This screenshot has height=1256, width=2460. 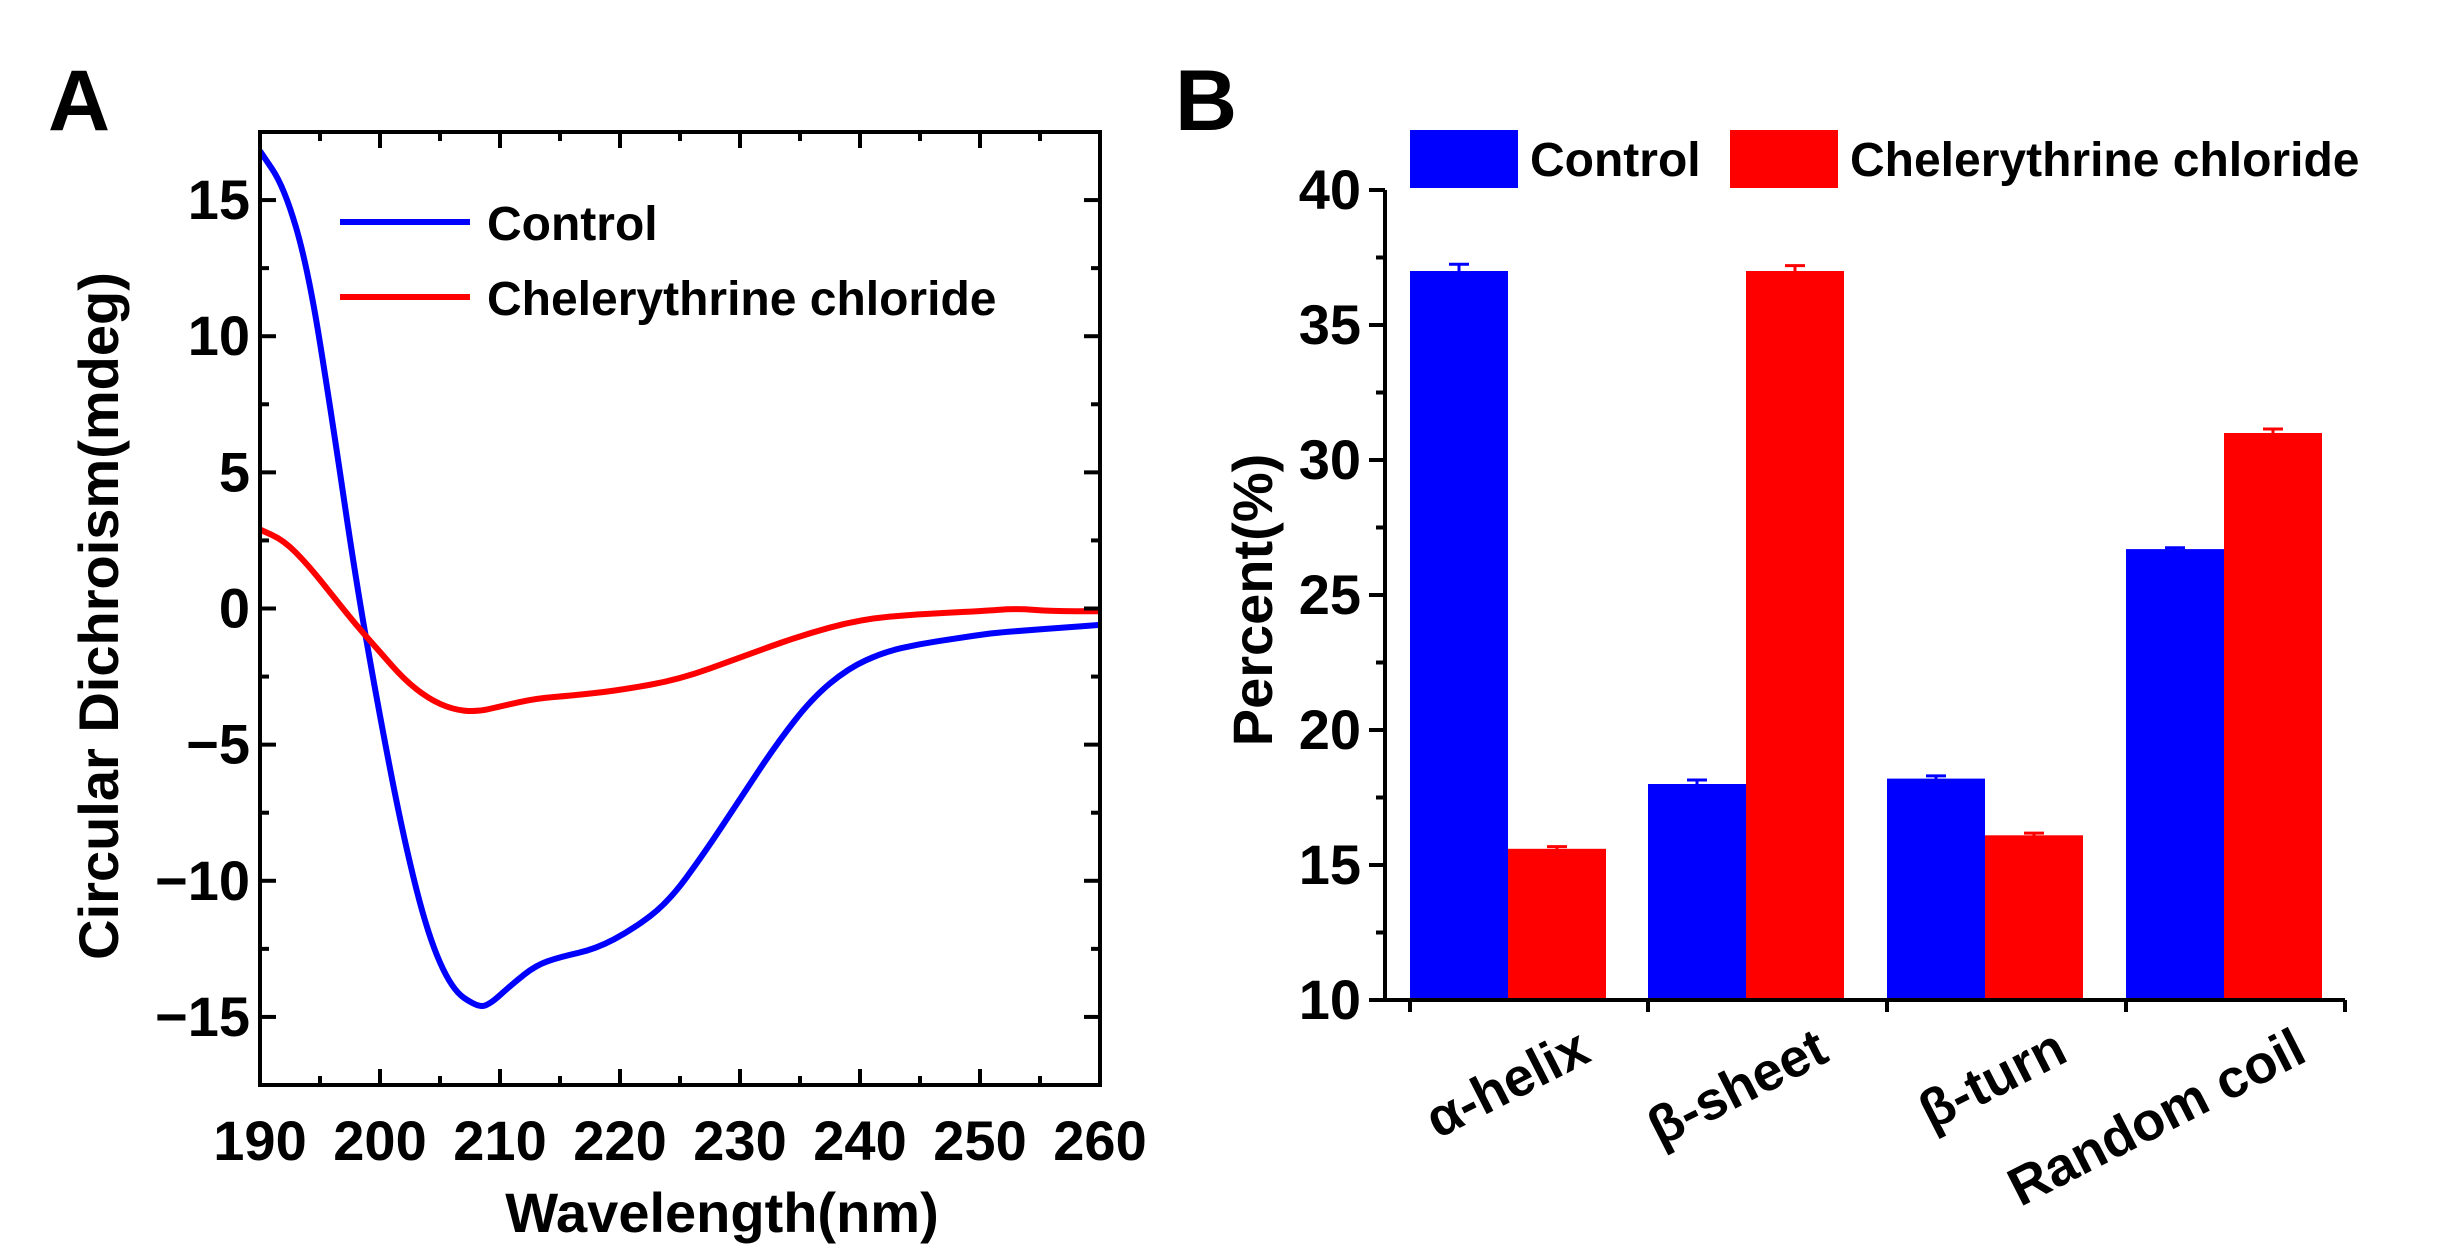 What do you see at coordinates (2034, 917) in the screenshot?
I see `panel-b-bar-turn-chelerythrine-chloride` at bounding box center [2034, 917].